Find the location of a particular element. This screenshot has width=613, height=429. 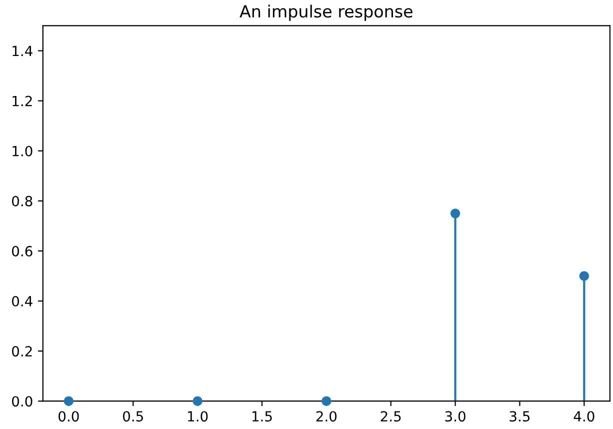

y-tick-label: 1.4 is located at coordinates (22, 51).